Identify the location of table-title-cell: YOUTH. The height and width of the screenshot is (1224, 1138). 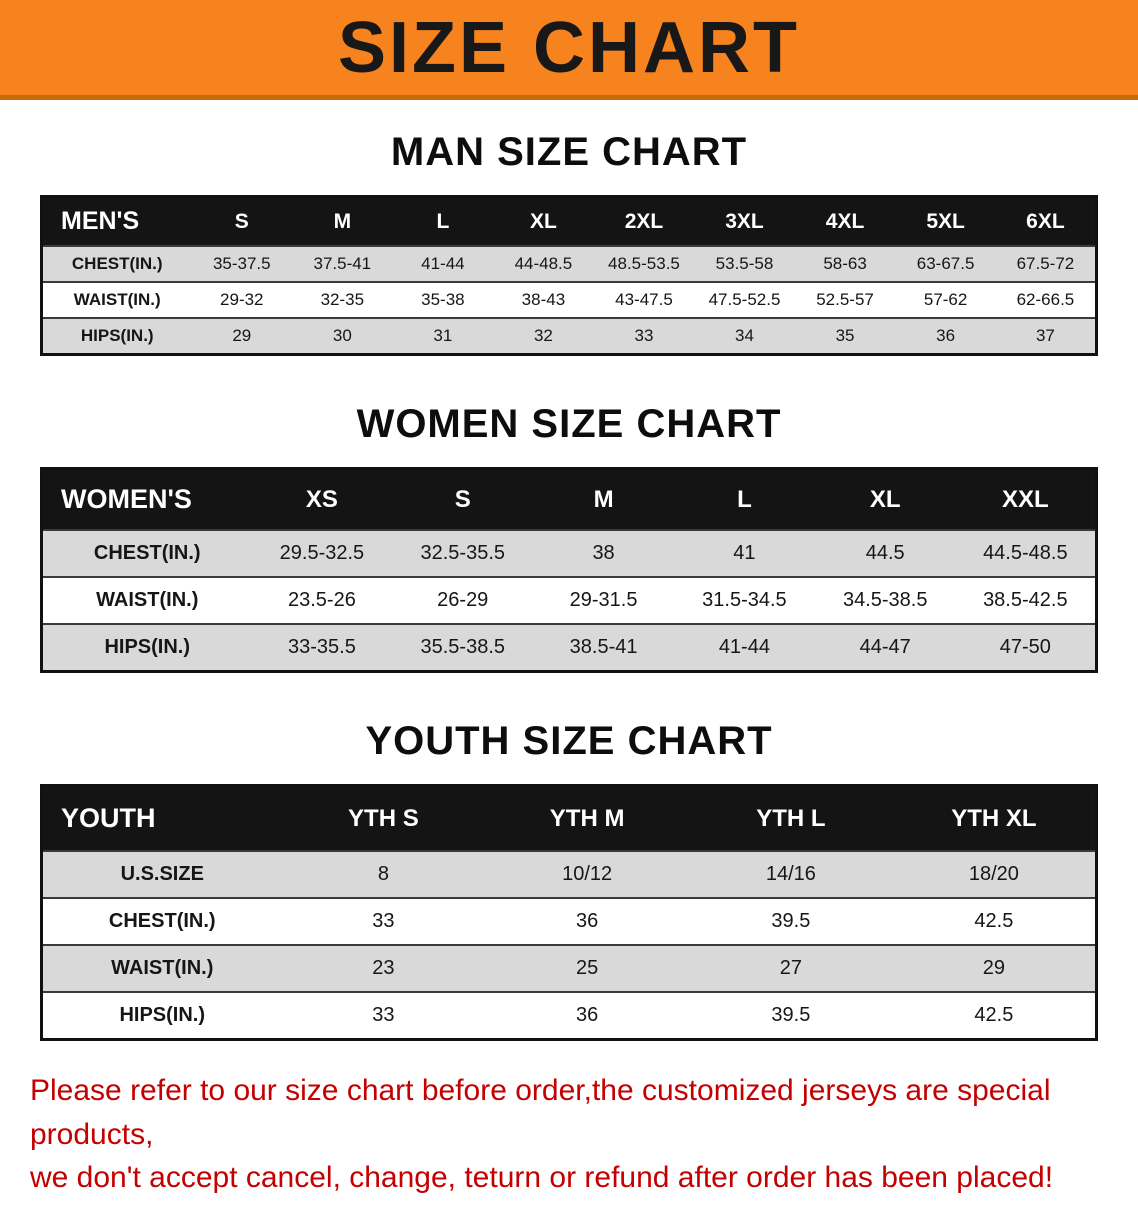
(161, 818).